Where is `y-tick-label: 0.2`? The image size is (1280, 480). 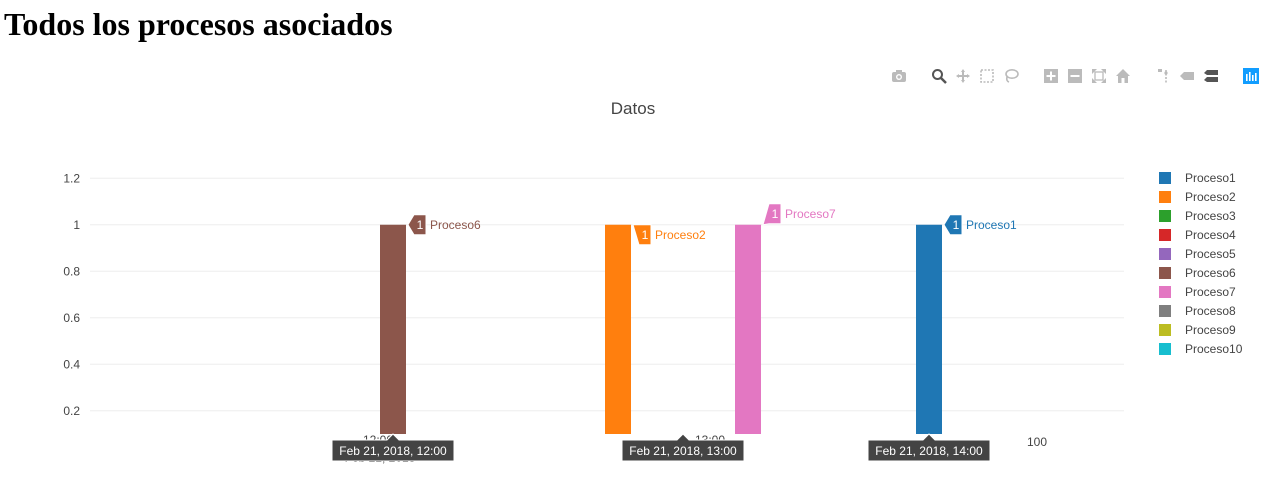
y-tick-label: 0.2 is located at coordinates (71, 411).